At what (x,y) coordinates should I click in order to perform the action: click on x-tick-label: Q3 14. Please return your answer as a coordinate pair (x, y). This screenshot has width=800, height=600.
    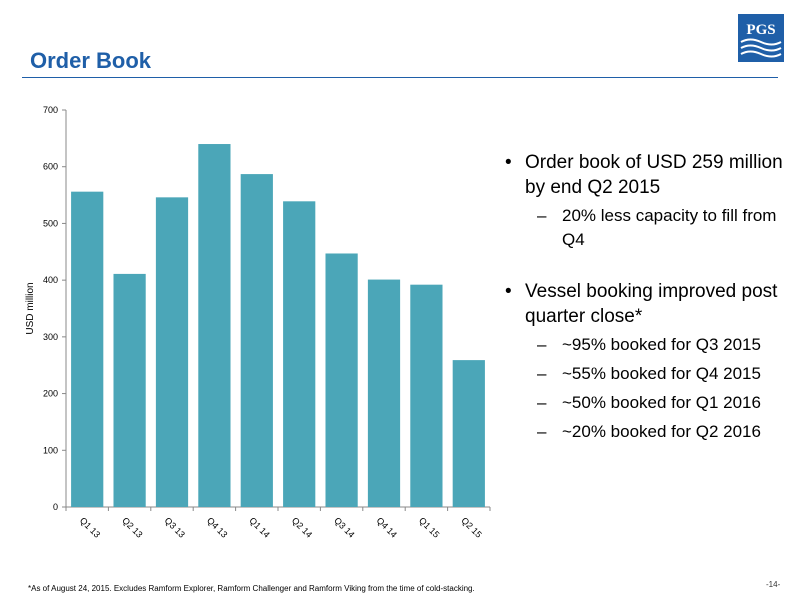
    Looking at the image, I should click on (344, 527).